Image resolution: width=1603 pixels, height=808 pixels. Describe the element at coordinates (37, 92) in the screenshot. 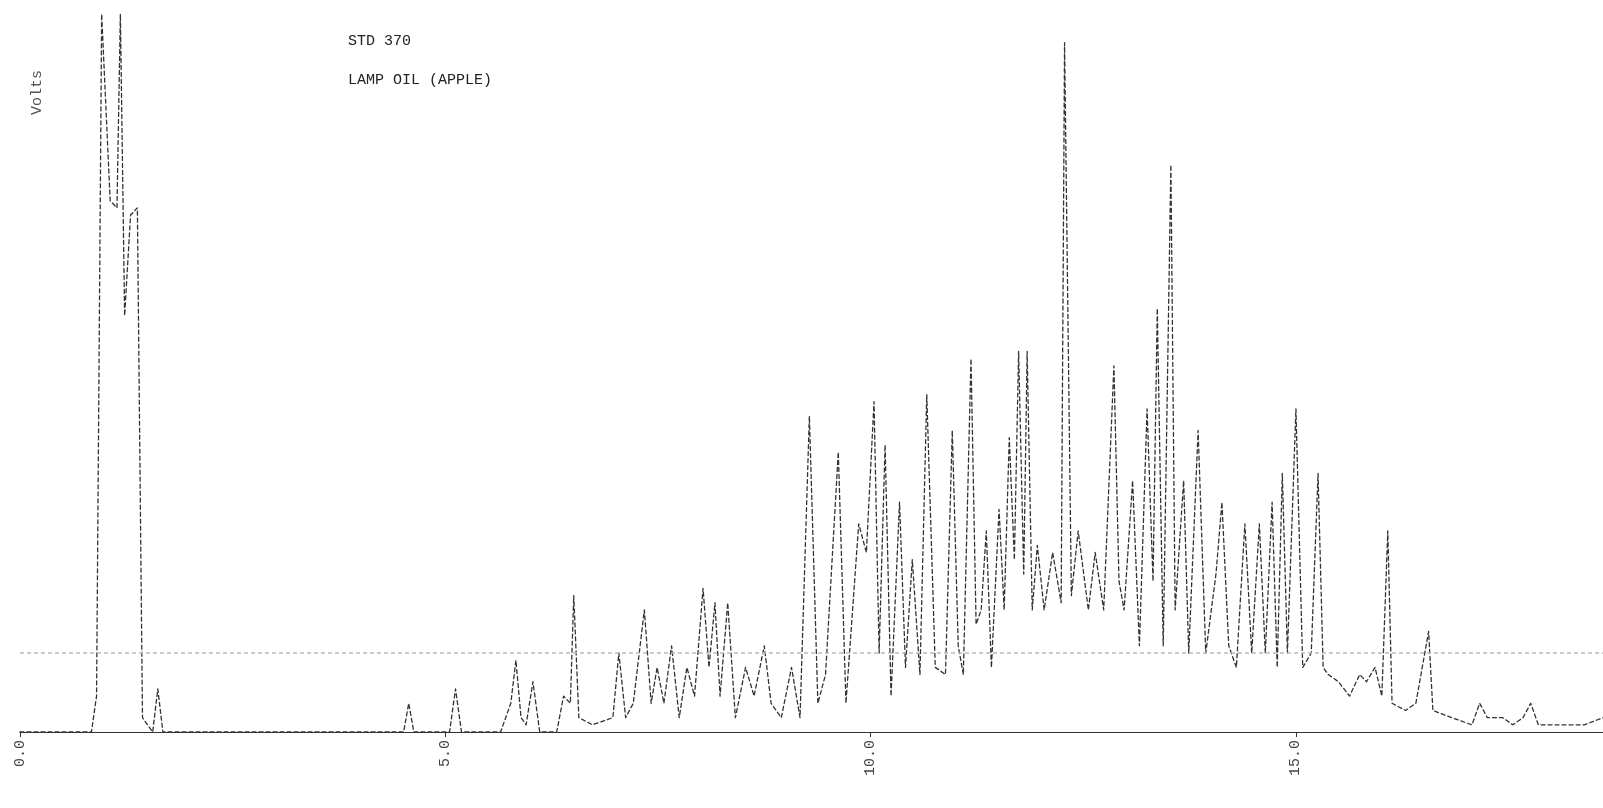

I see `y-axis-title: Volts` at that location.